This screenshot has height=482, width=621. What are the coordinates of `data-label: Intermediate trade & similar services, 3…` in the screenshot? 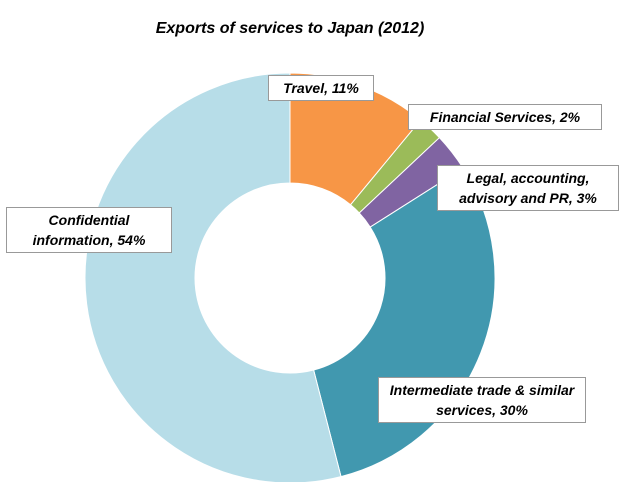 It's located at (482, 400).